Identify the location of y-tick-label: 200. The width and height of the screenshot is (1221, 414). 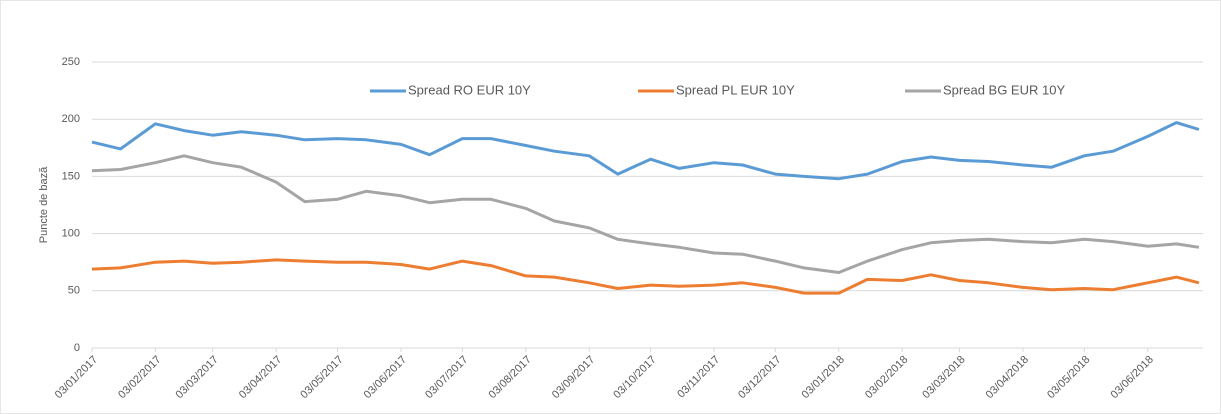
(71, 119).